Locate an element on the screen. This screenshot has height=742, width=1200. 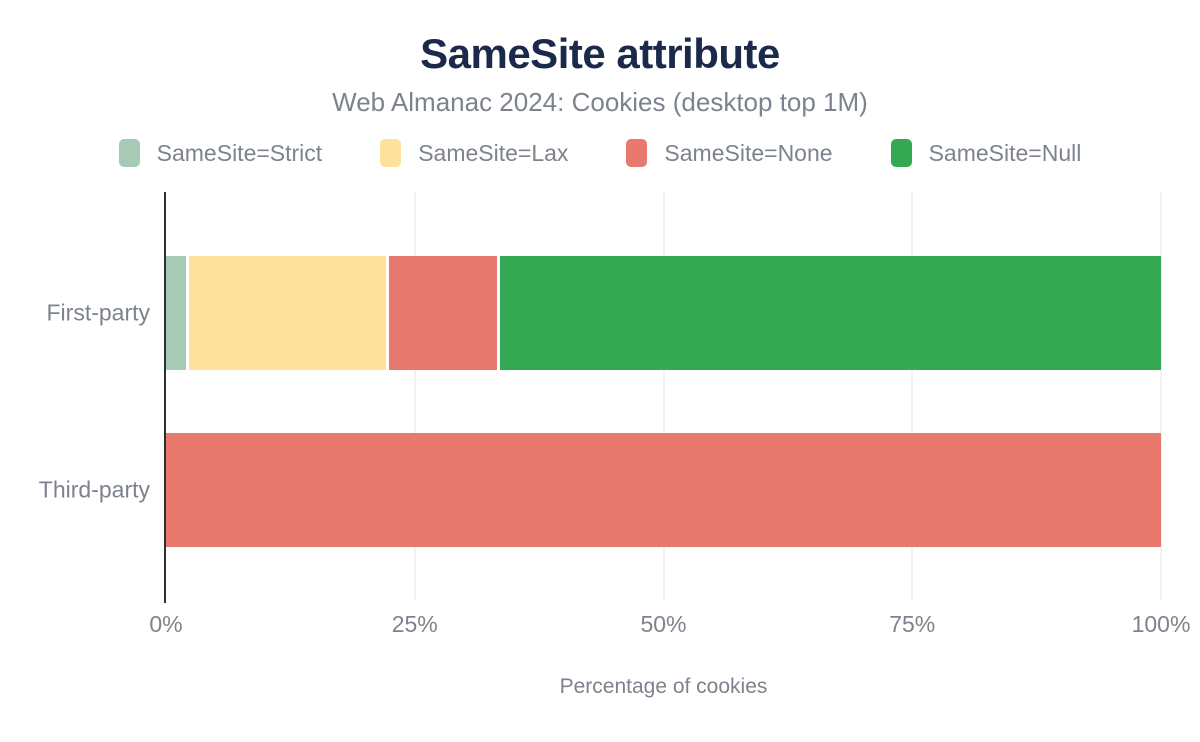
category-label: Third-party is located at coordinates (94, 489).